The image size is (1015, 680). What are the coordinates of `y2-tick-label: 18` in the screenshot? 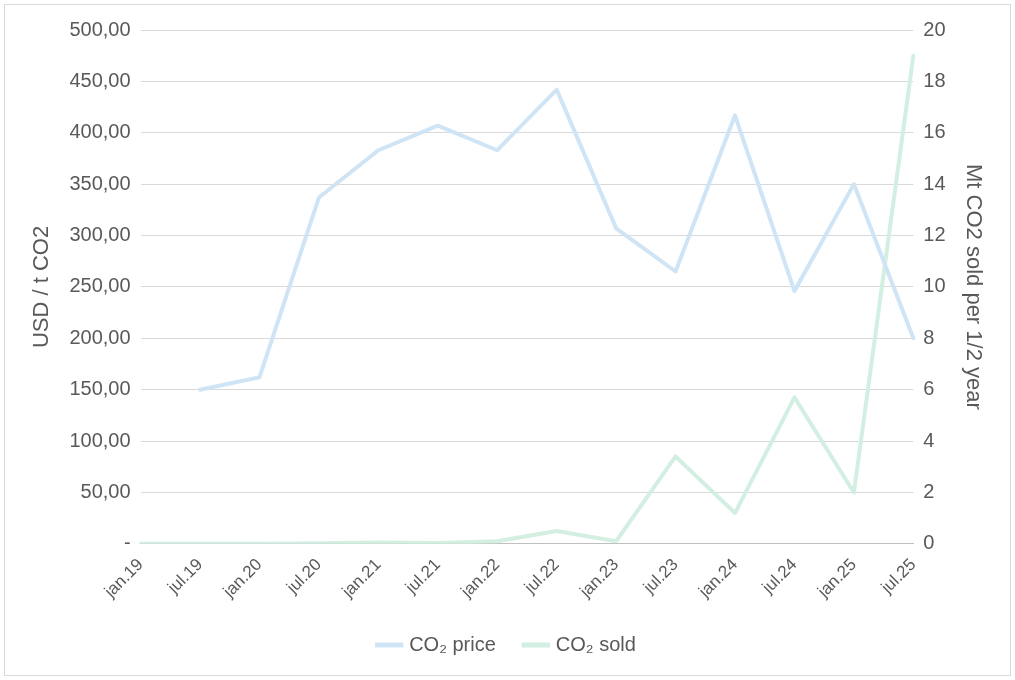 It's located at (934, 79).